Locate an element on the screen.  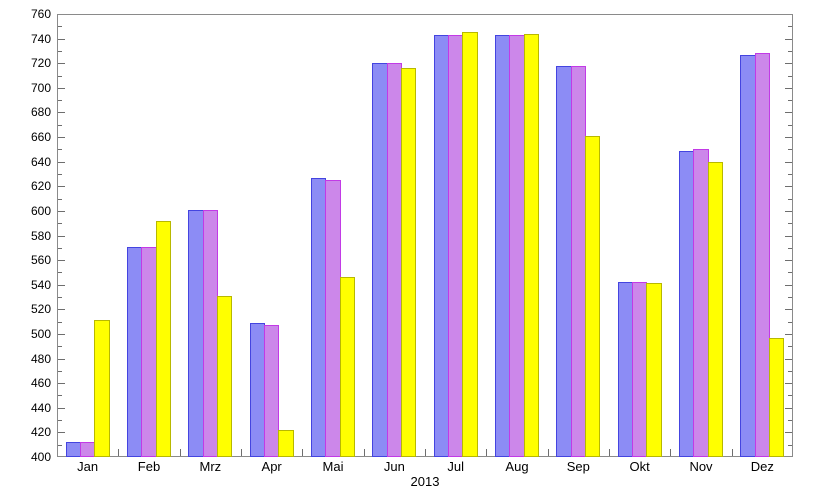
bar-apr-series-purple is located at coordinates (271, 391).